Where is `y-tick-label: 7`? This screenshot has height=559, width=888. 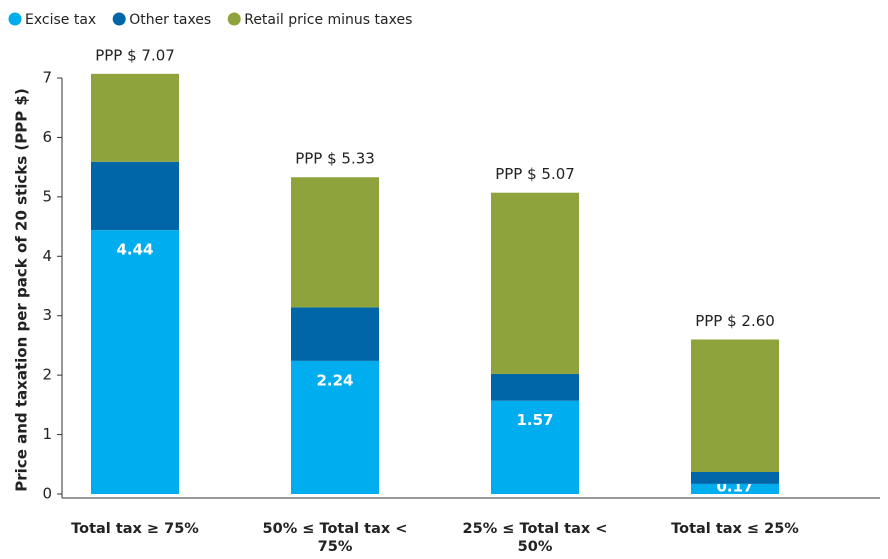
y-tick-label: 7 is located at coordinates (47, 78).